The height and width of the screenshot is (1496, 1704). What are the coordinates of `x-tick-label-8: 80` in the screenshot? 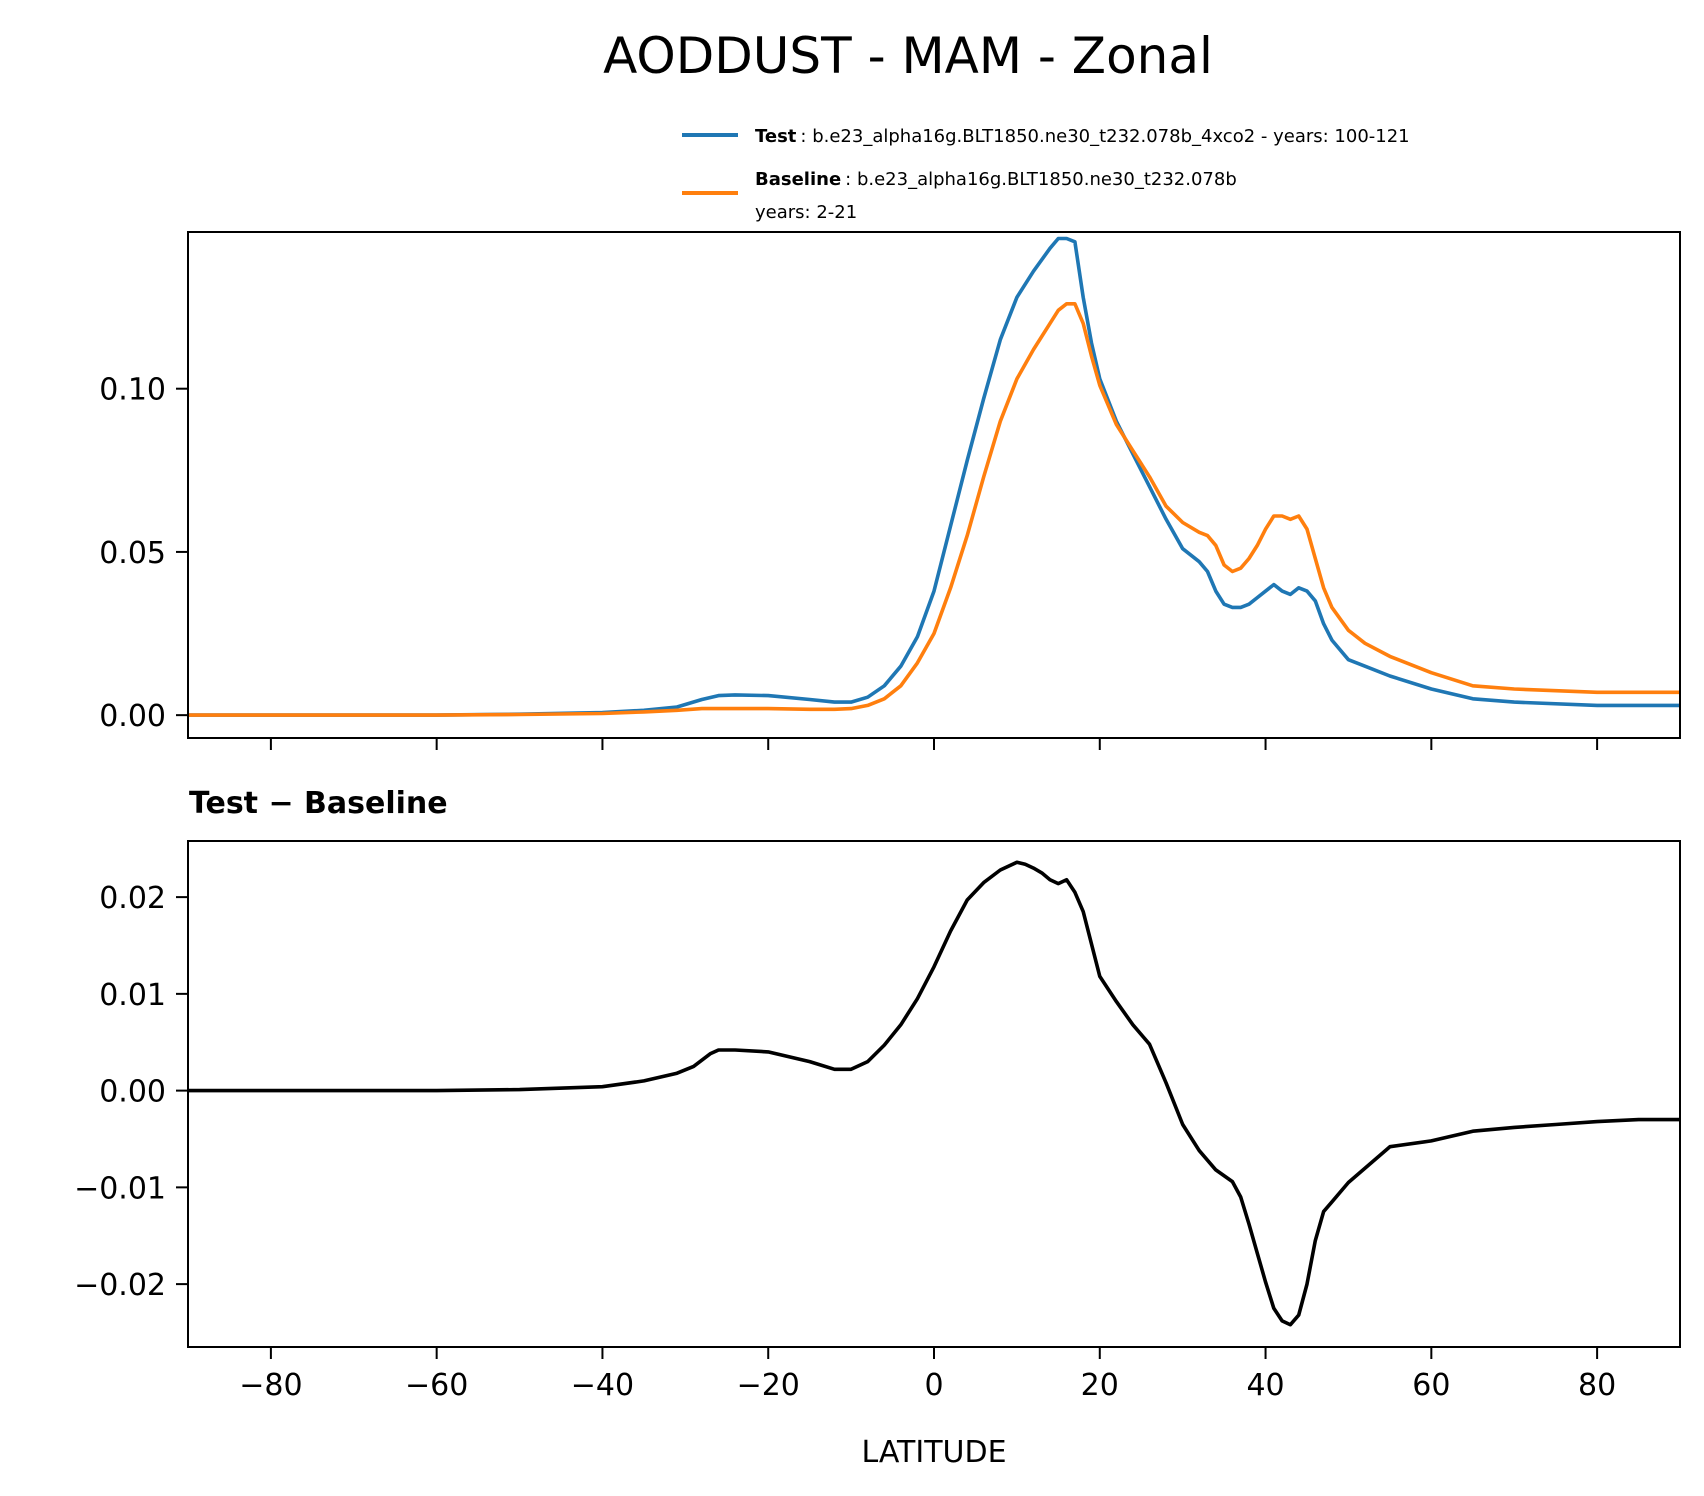 It's located at (1597, 1385).